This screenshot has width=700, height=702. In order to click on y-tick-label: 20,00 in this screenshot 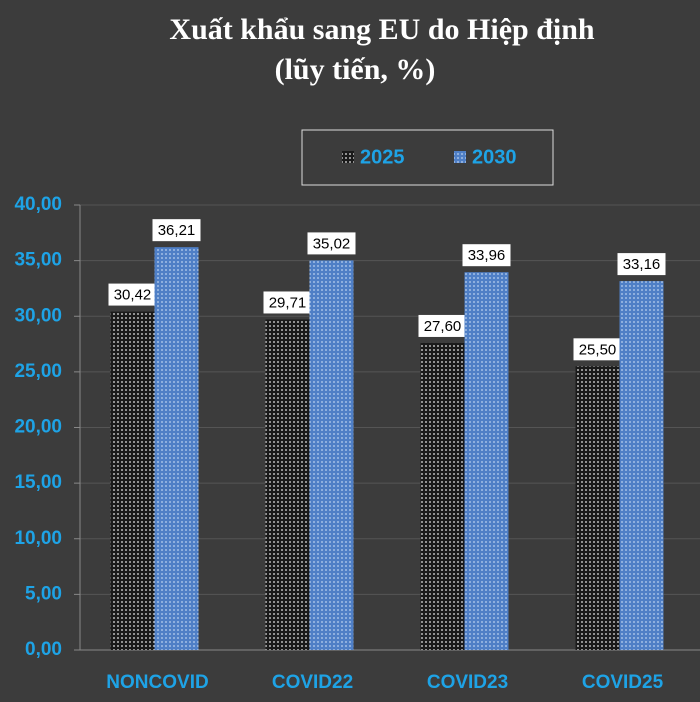, I will do `click(38, 427)`.